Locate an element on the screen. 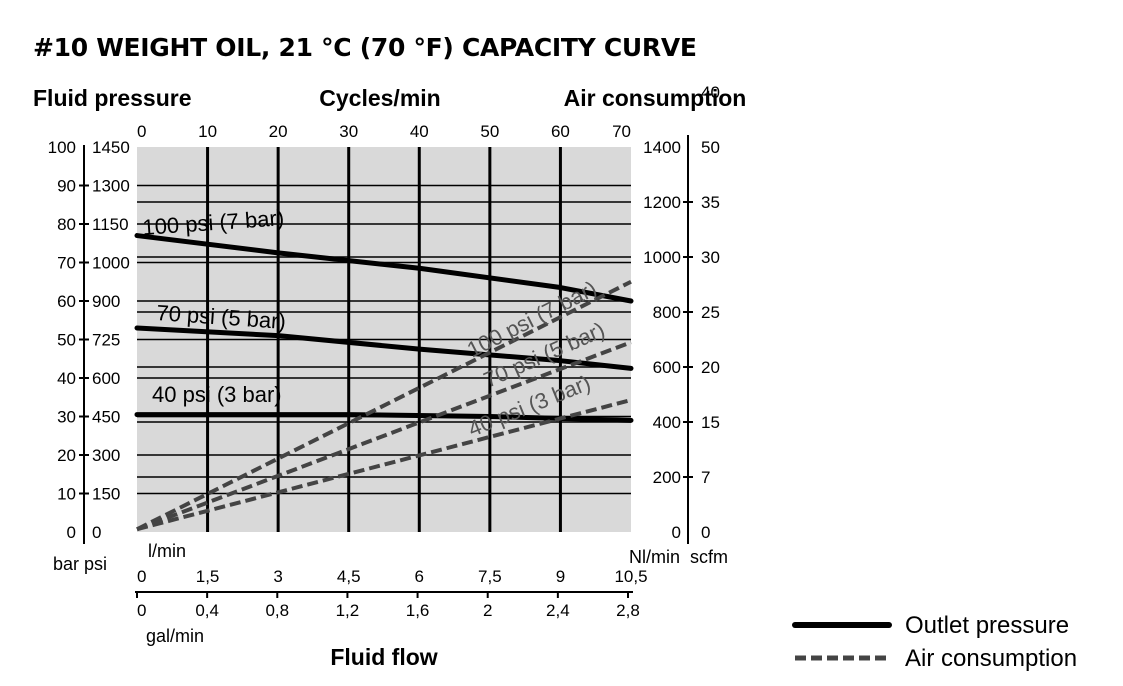 This screenshot has height=686, width=1123. gpm-tick-label: 0 is located at coordinates (141, 610).